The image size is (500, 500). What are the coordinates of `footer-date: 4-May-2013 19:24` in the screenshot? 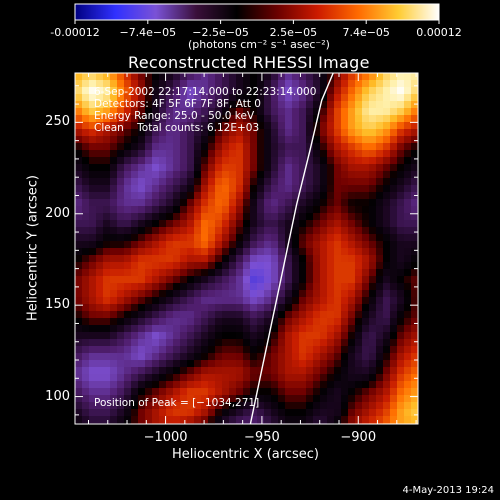 It's located at (448, 490).